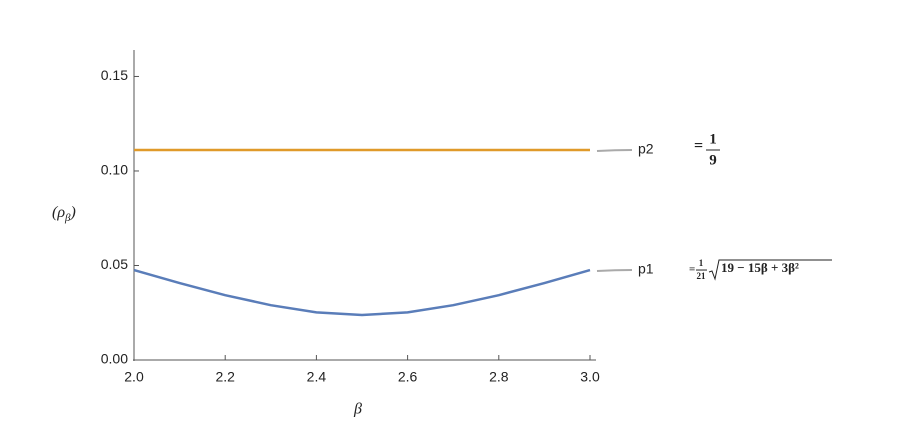 This screenshot has height=430, width=901. I want to click on y-axis-label: (ρβ), so click(64, 214).